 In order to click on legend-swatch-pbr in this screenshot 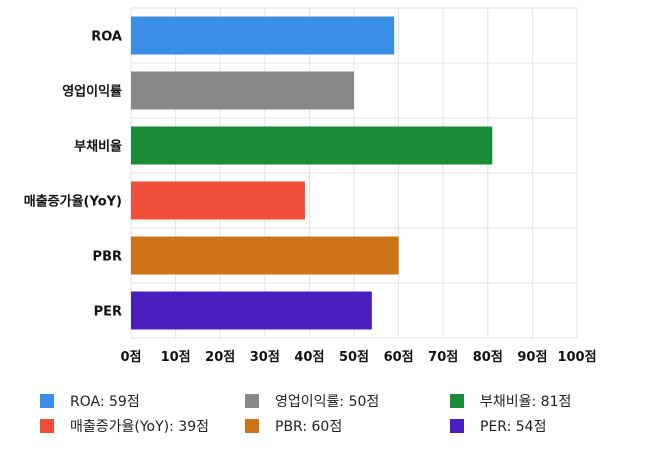, I will do `click(252, 426)`.